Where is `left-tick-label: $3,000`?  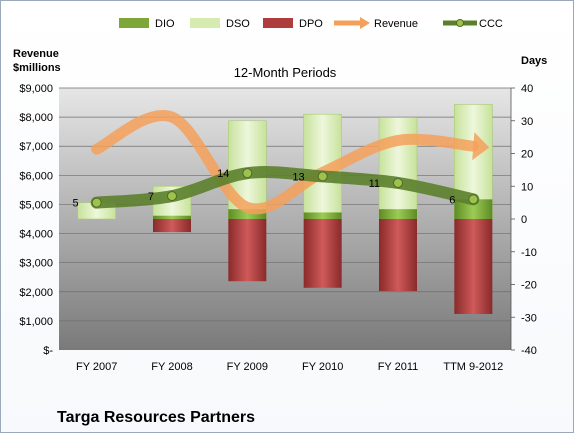 left-tick-label: $3,000 is located at coordinates (36, 264).